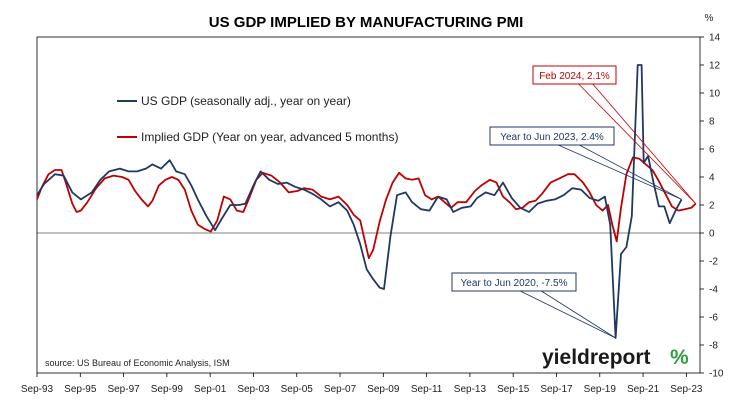 Image resolution: width=730 pixels, height=400 pixels. What do you see at coordinates (643, 389) in the screenshot?
I see `x-tick-label: Sep-21` at bounding box center [643, 389].